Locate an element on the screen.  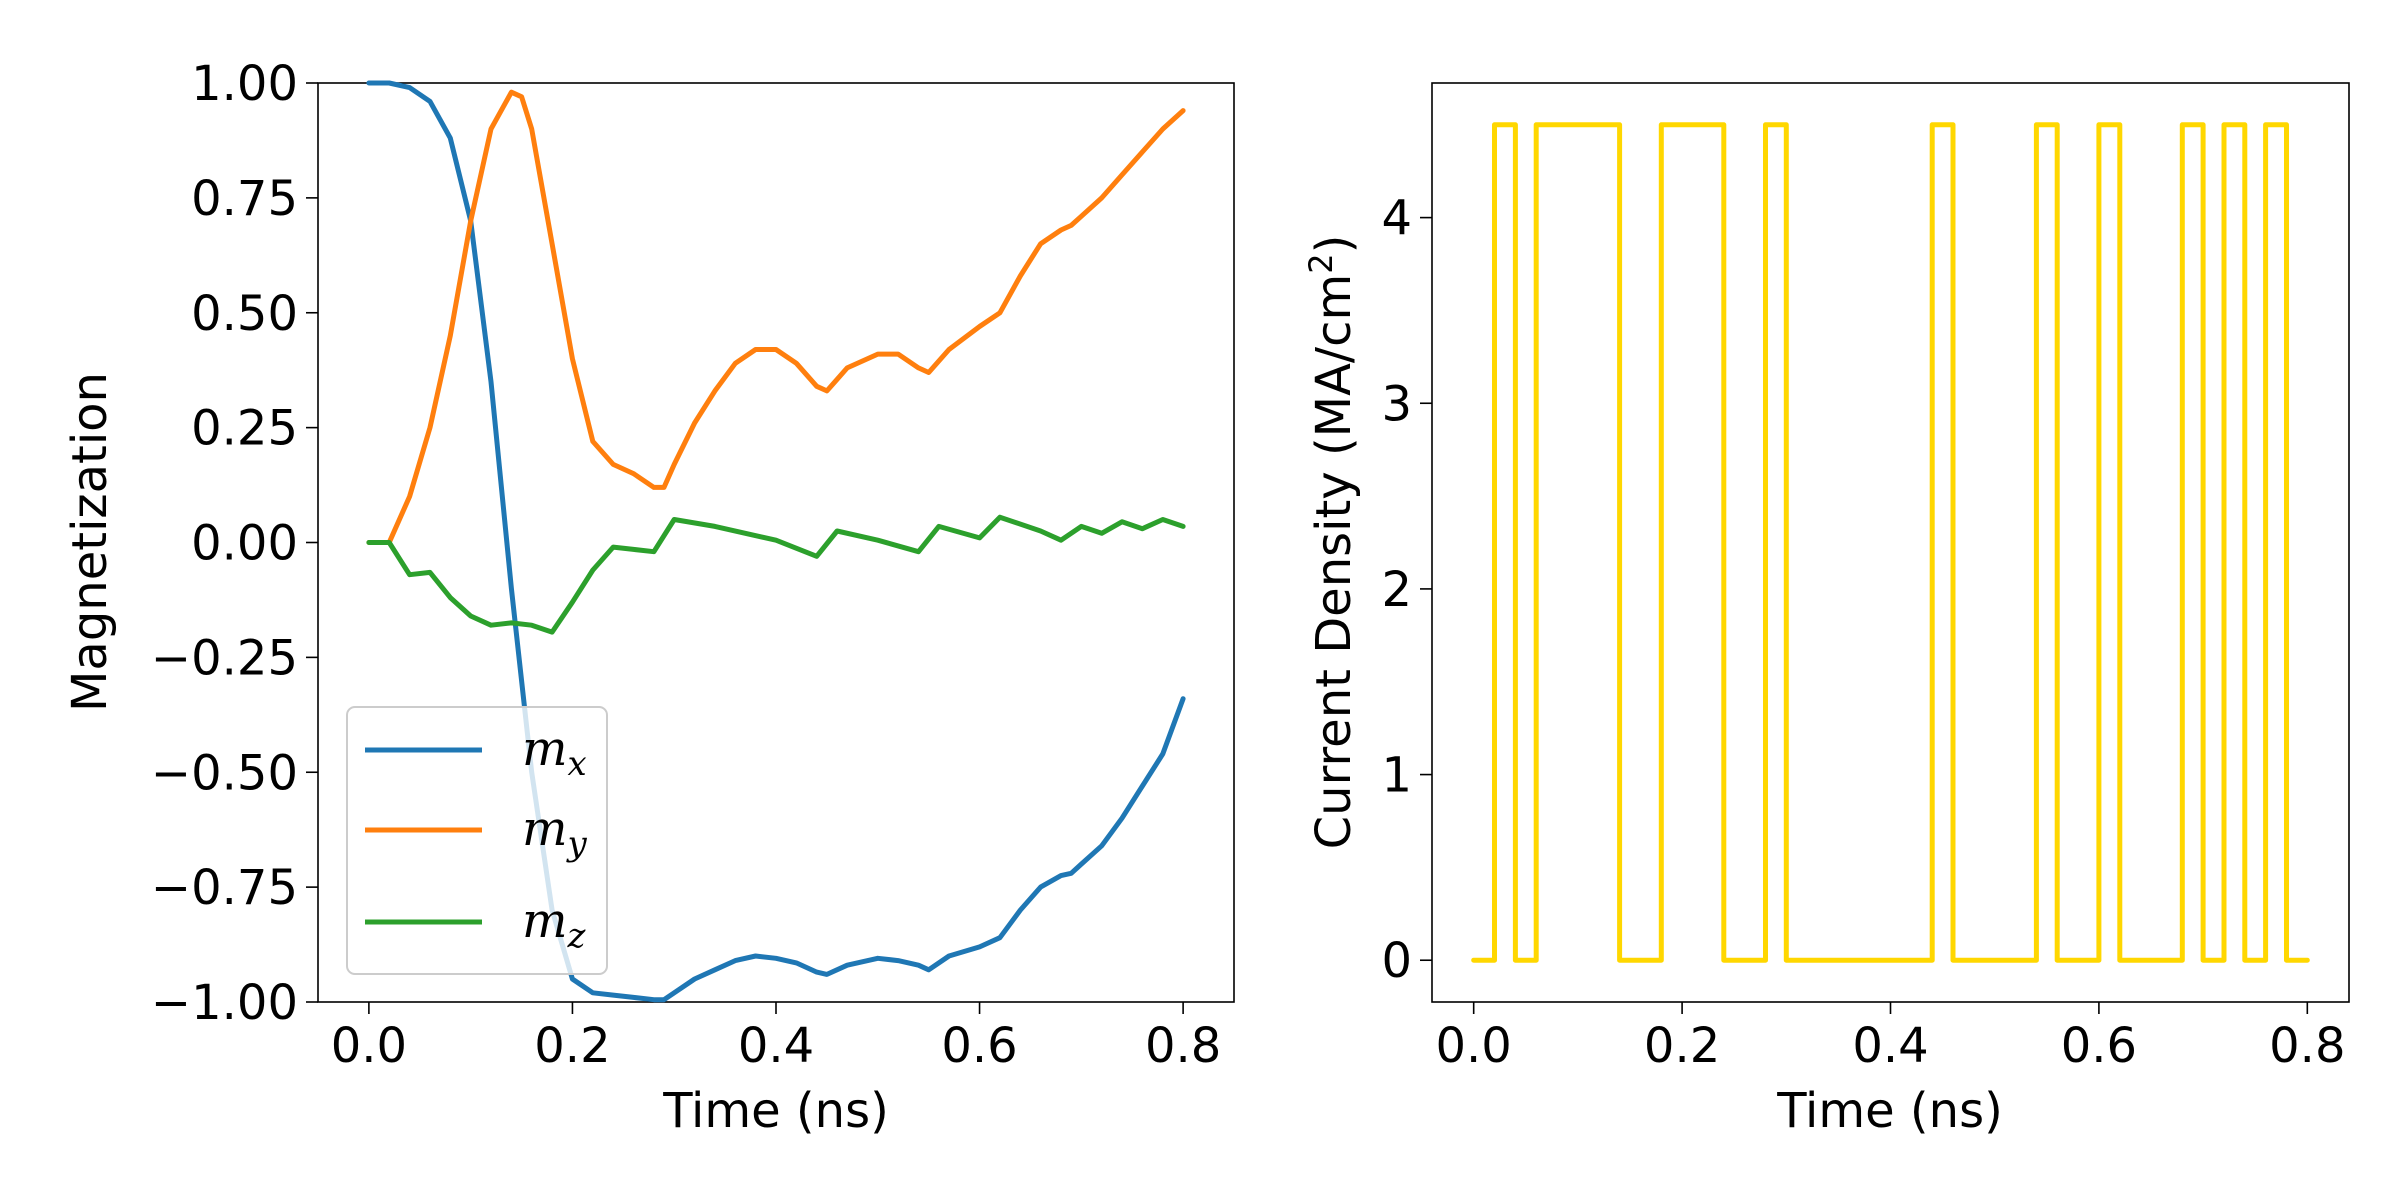
magnetization-y-tick-label: −1.00 is located at coordinates (224, 1003).